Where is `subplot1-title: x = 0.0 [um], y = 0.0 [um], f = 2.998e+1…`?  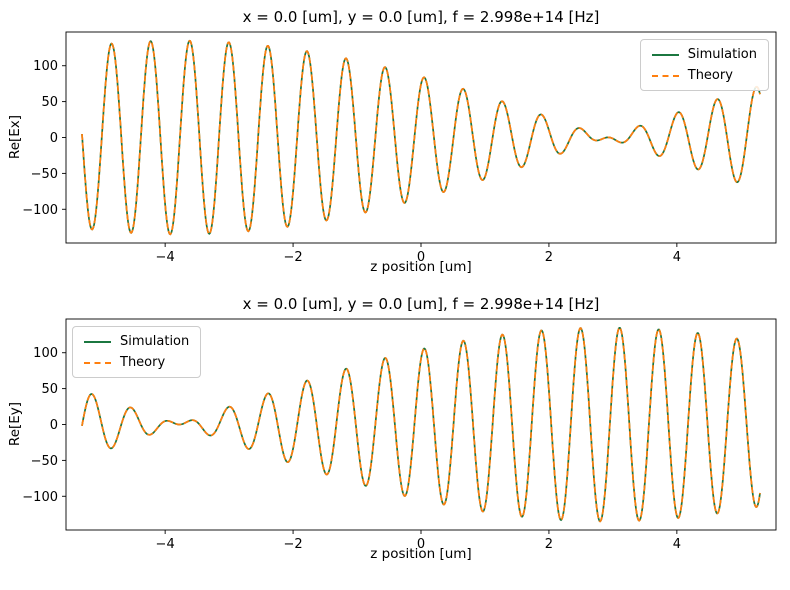 subplot1-title: x = 0.0 [um], y = 0.0 [um], f = 2.998e+1… is located at coordinates (421, 17).